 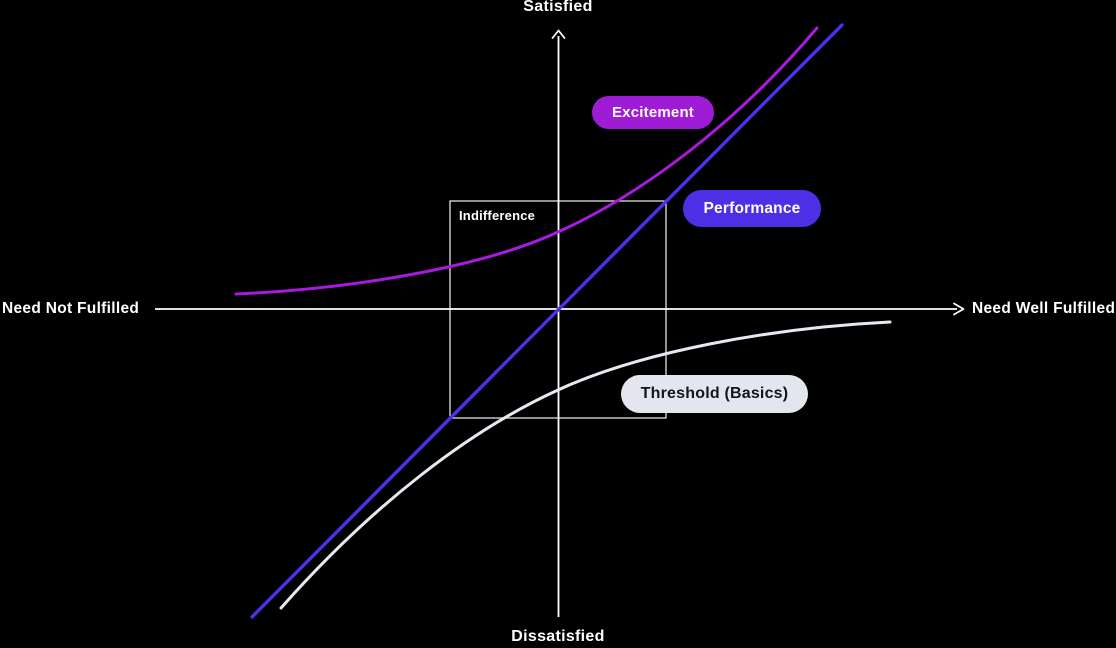 What do you see at coordinates (752, 208) in the screenshot?
I see `performance-badge: Performance` at bounding box center [752, 208].